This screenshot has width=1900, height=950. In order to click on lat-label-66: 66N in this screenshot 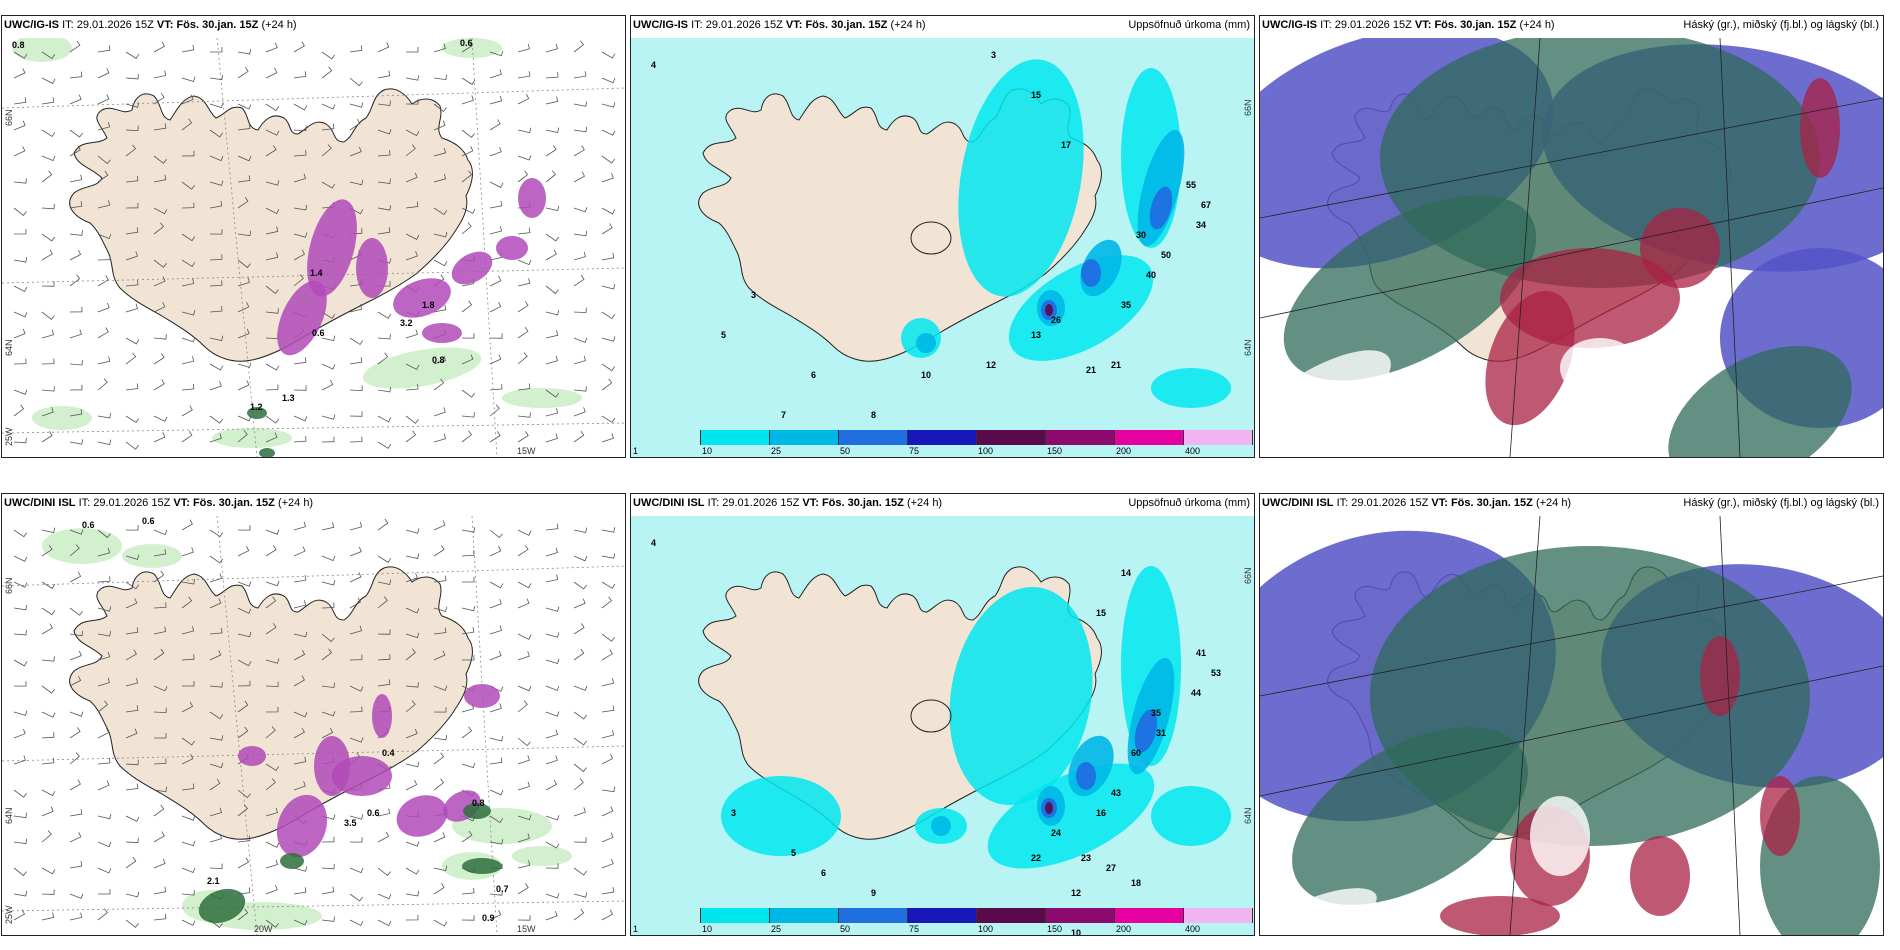, I will do `click(9, 117)`.